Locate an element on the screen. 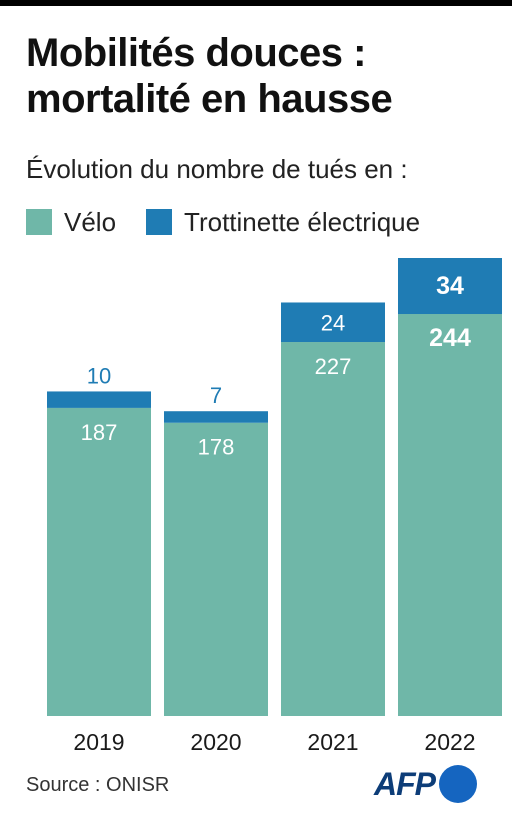 The image size is (512, 820). bar-trottinette-2021 is located at coordinates (333, 322).